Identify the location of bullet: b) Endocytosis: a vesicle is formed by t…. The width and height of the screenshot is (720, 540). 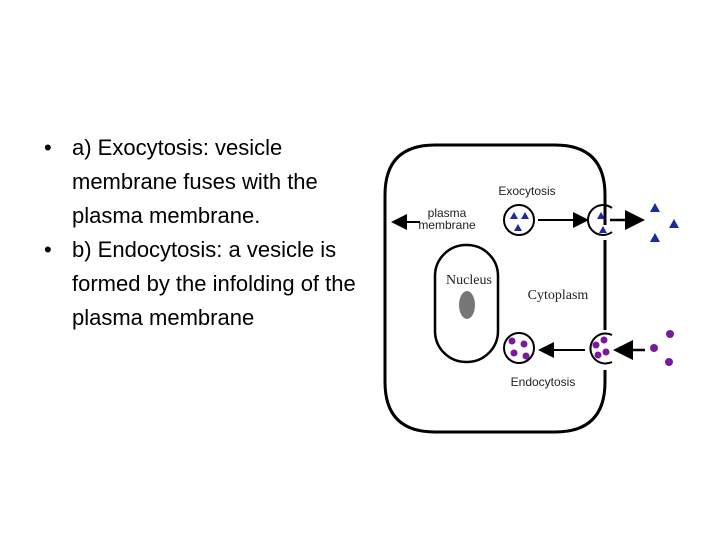
(201, 284).